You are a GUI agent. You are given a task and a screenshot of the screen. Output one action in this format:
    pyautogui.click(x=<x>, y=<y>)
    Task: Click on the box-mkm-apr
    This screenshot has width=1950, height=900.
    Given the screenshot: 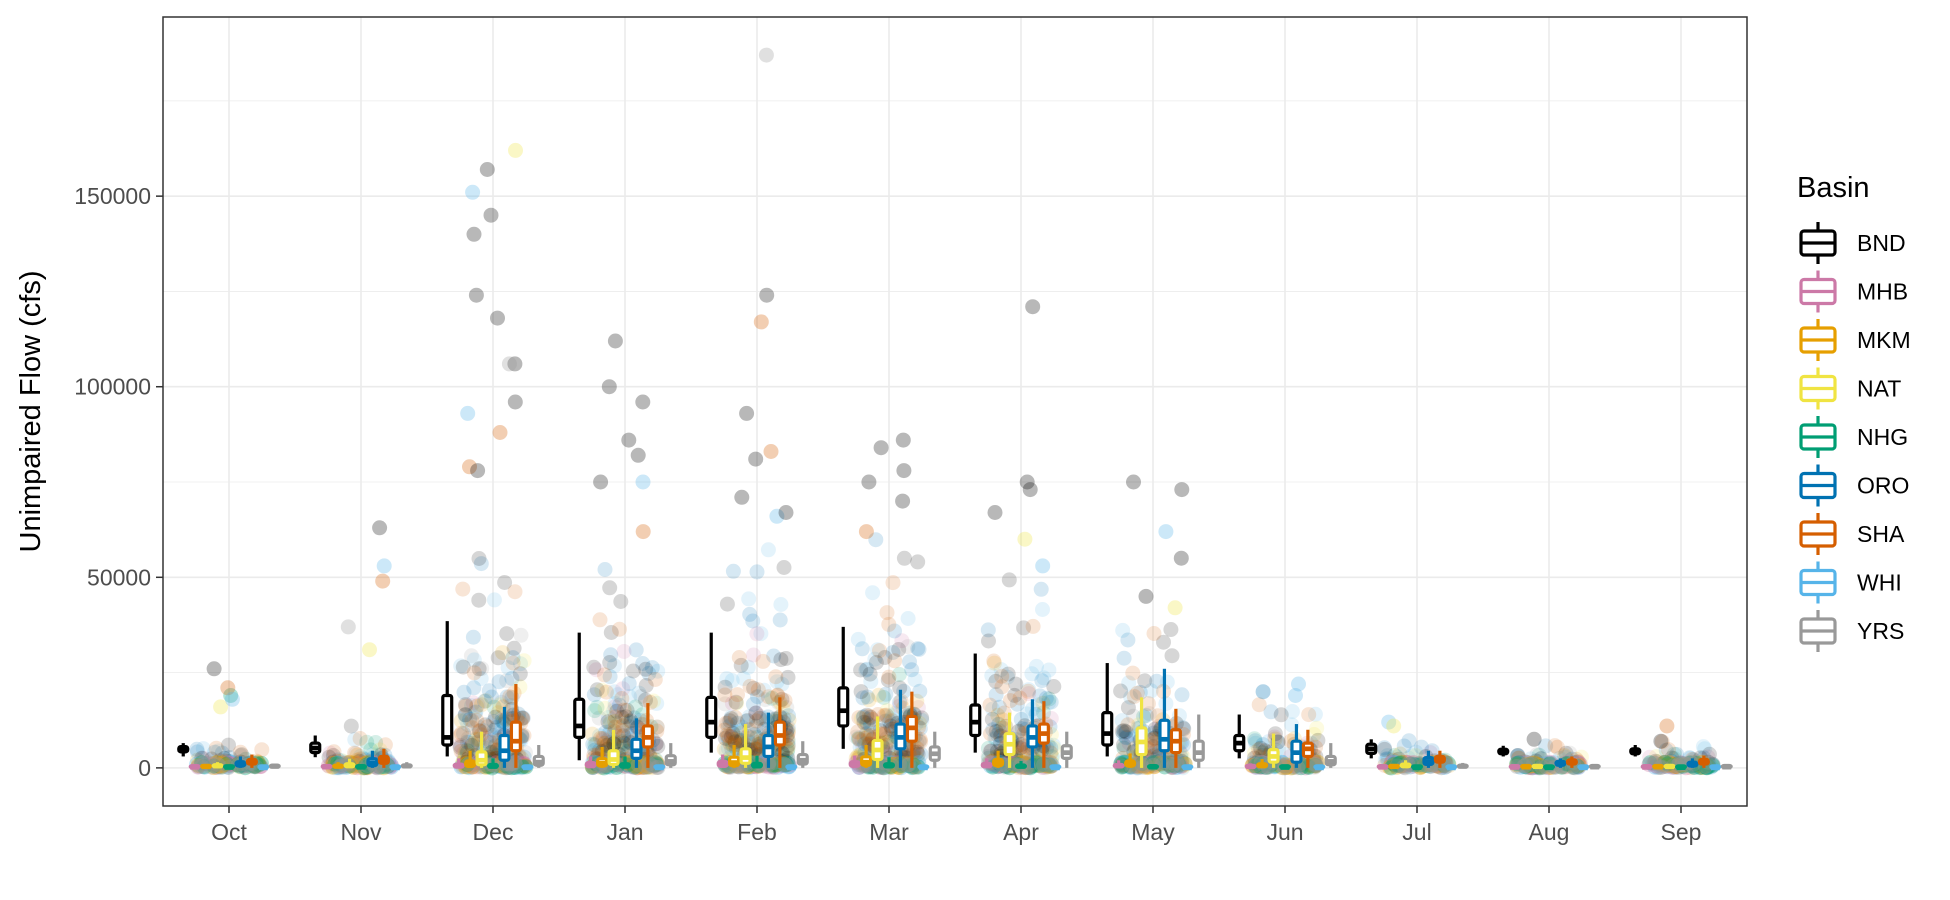 What is the action you would take?
    pyautogui.click(x=998, y=759)
    